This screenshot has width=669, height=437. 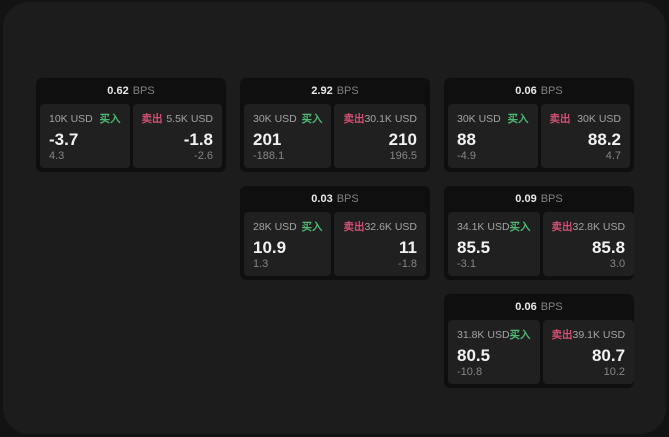 What do you see at coordinates (494, 244) in the screenshot?
I see `buy-quote-tile: 34.1K USD 买入 85.5 -3.1` at bounding box center [494, 244].